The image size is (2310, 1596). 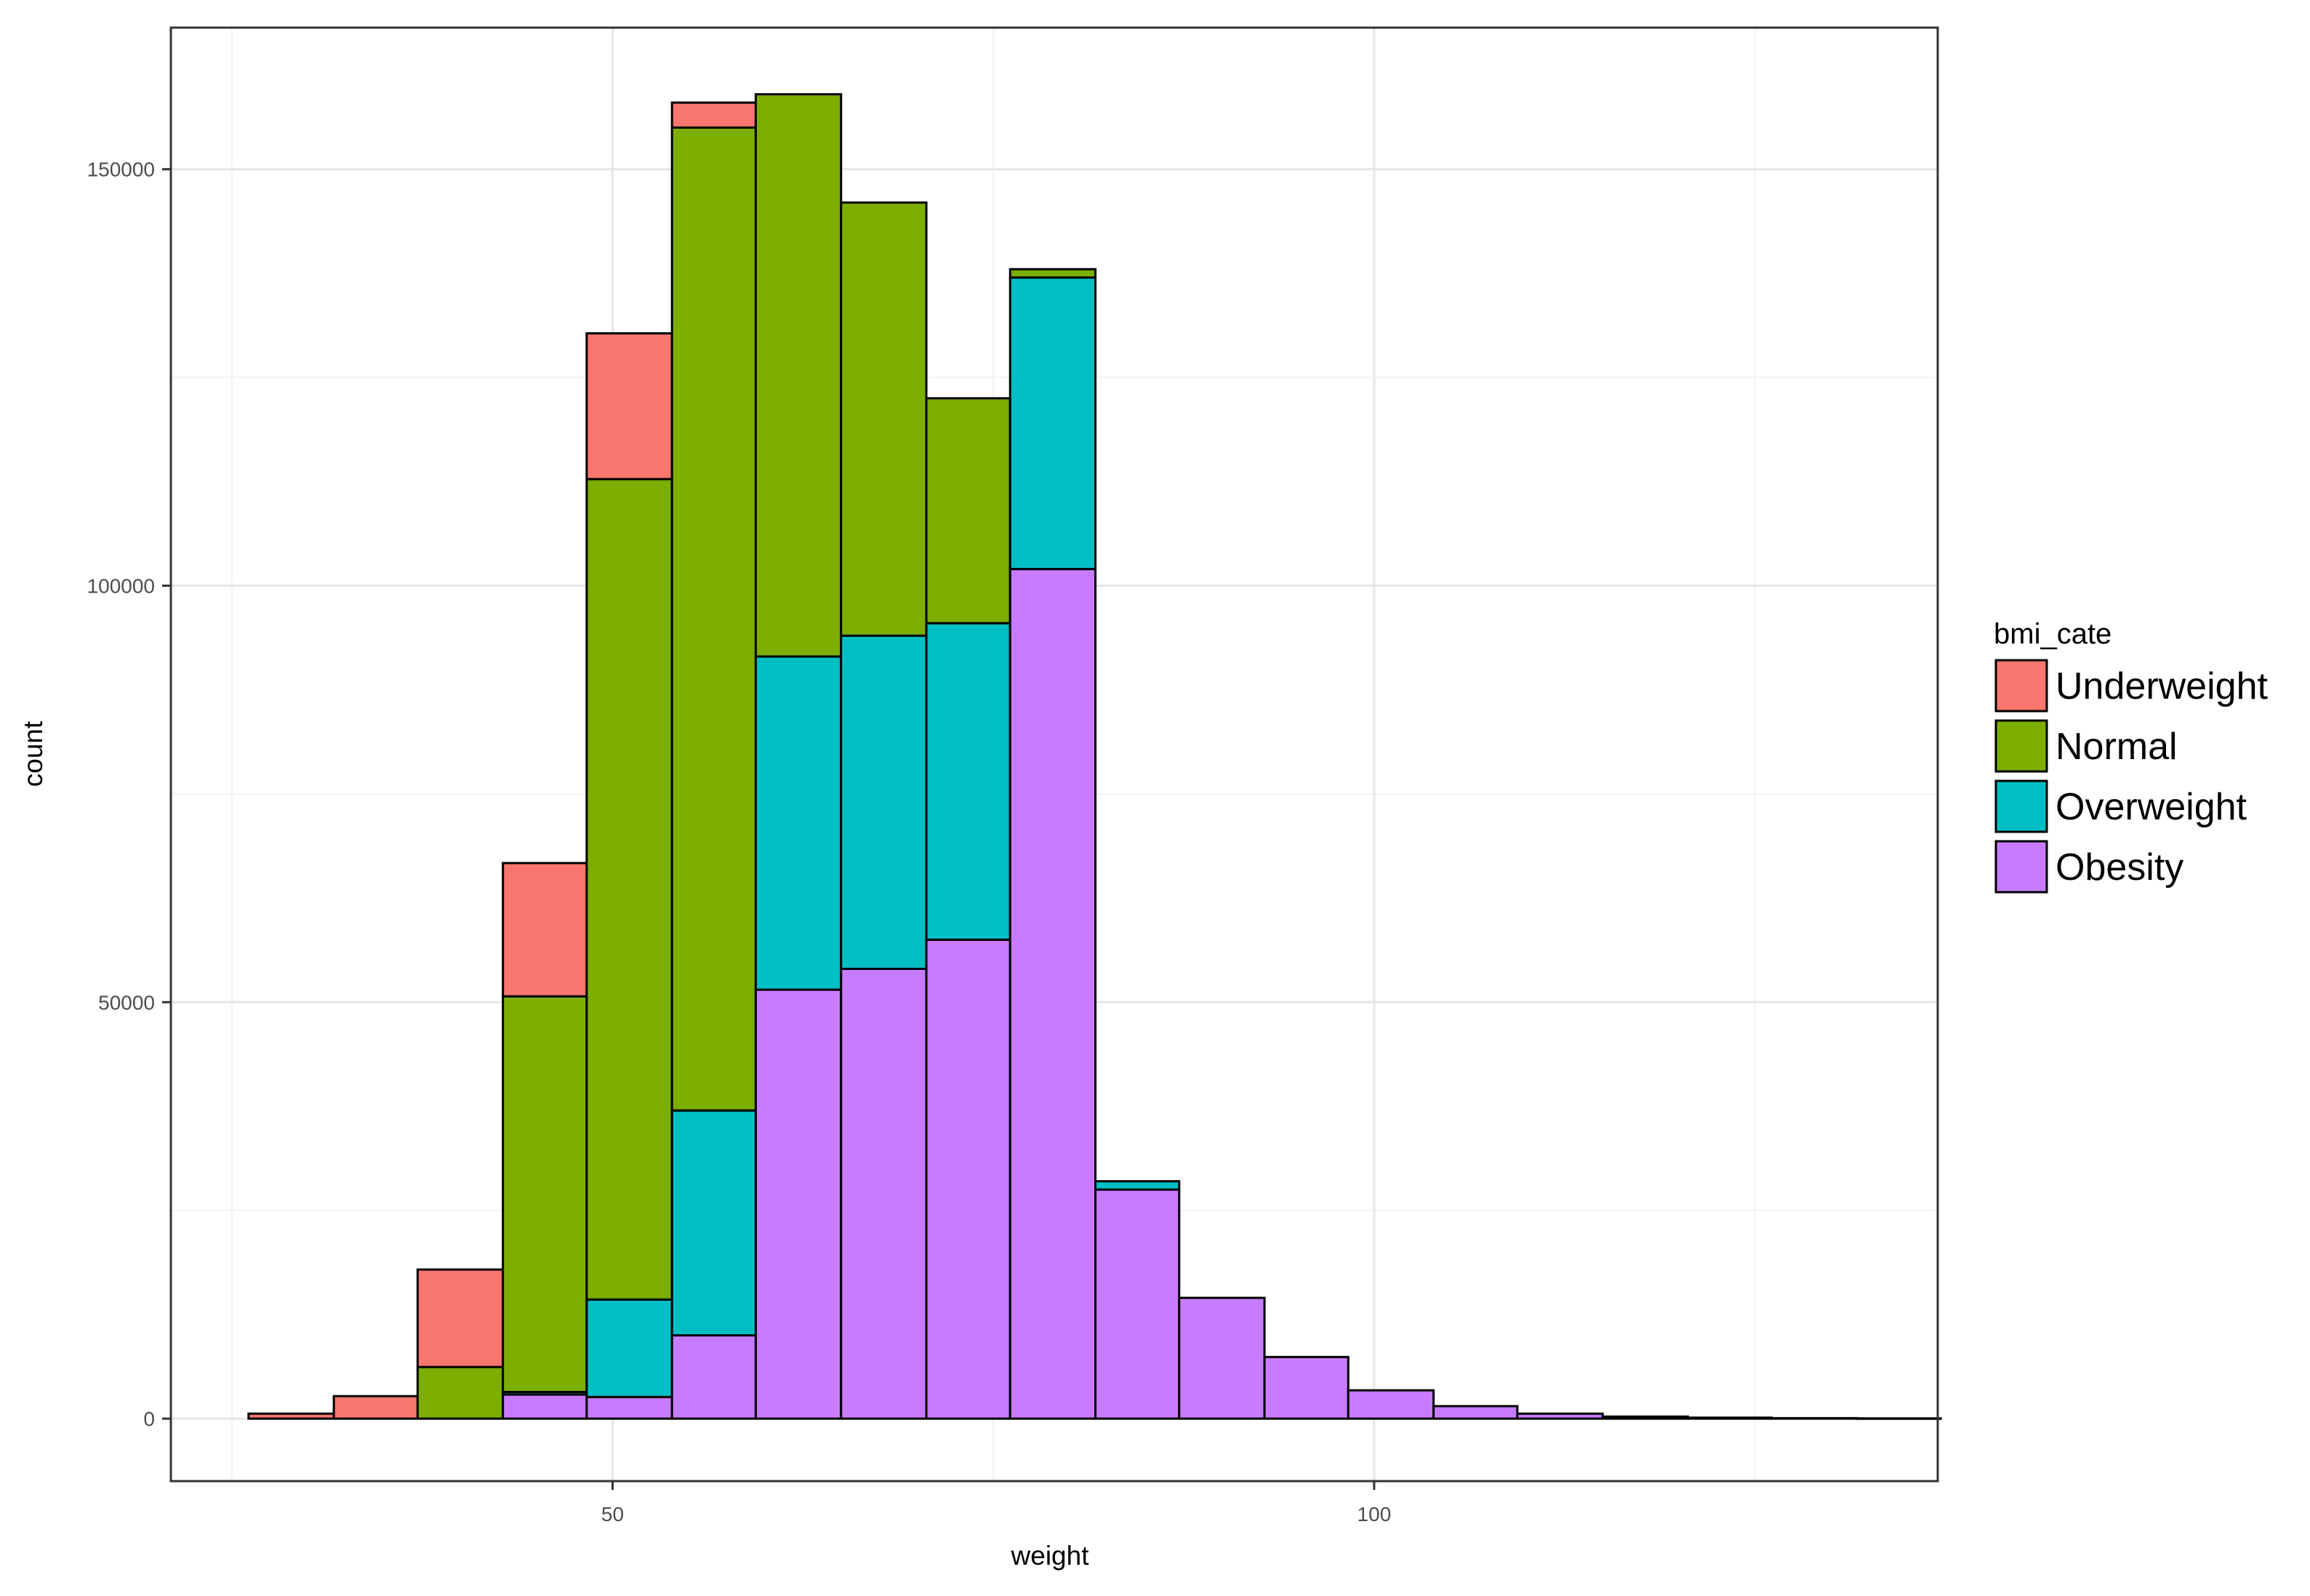 What do you see at coordinates (2053, 634) in the screenshot?
I see `legend-title: bmi_cate` at bounding box center [2053, 634].